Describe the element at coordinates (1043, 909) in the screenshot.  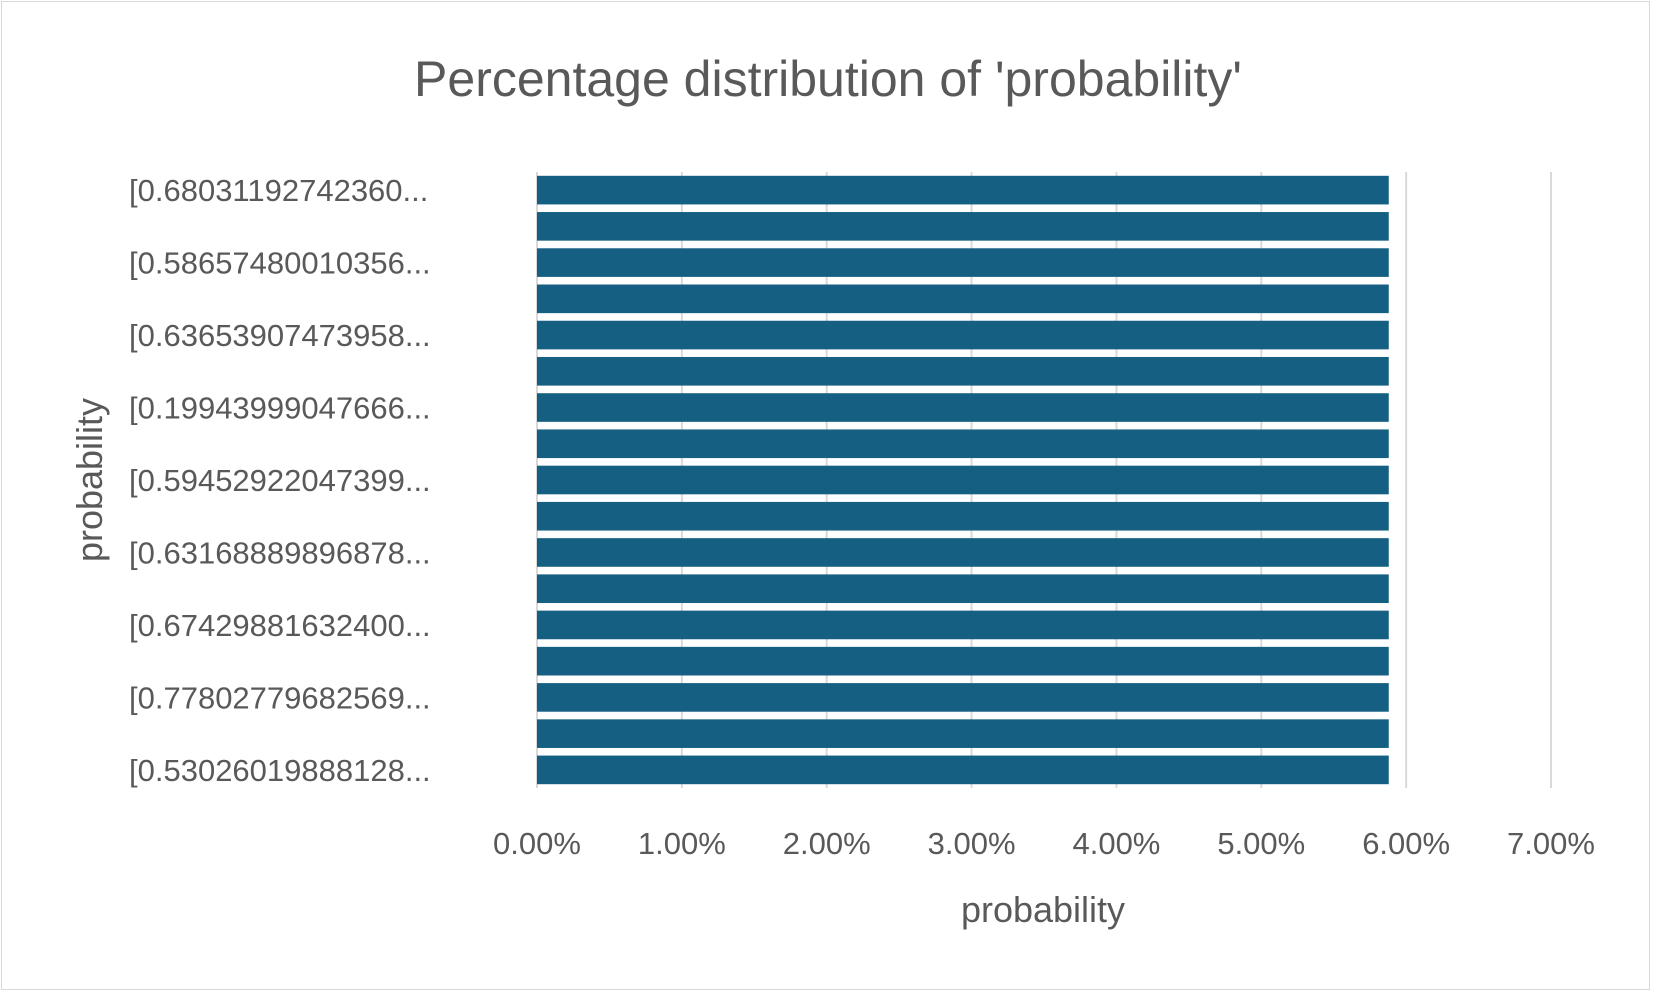
I see `x-axis-title: probability` at that location.